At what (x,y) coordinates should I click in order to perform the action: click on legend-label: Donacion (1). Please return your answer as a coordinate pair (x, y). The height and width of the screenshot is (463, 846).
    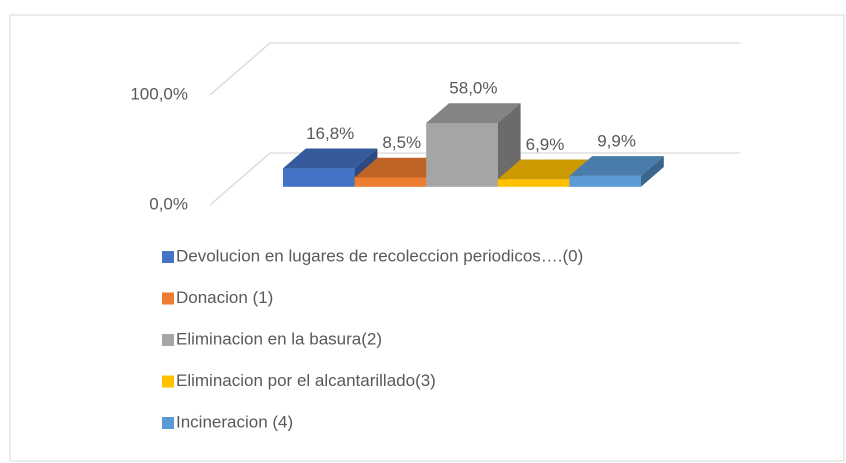
    Looking at the image, I should click on (224, 297).